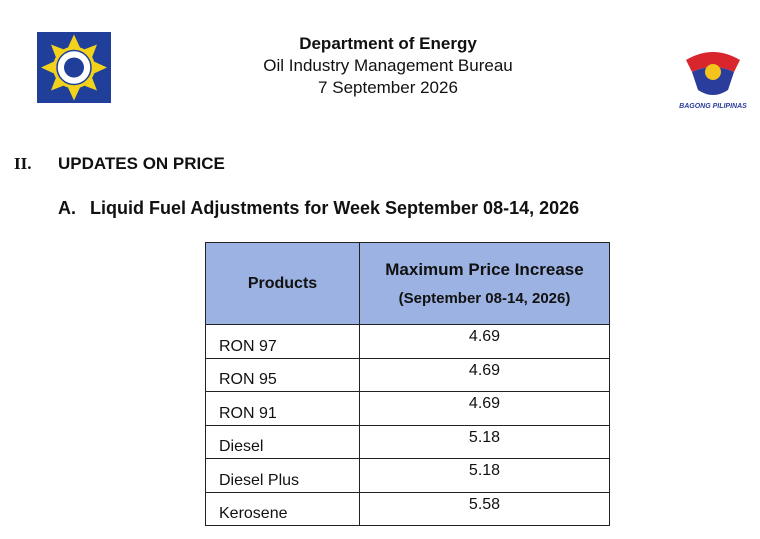  I want to click on bureau: Oil Industry Management Bureau, so click(388, 65).